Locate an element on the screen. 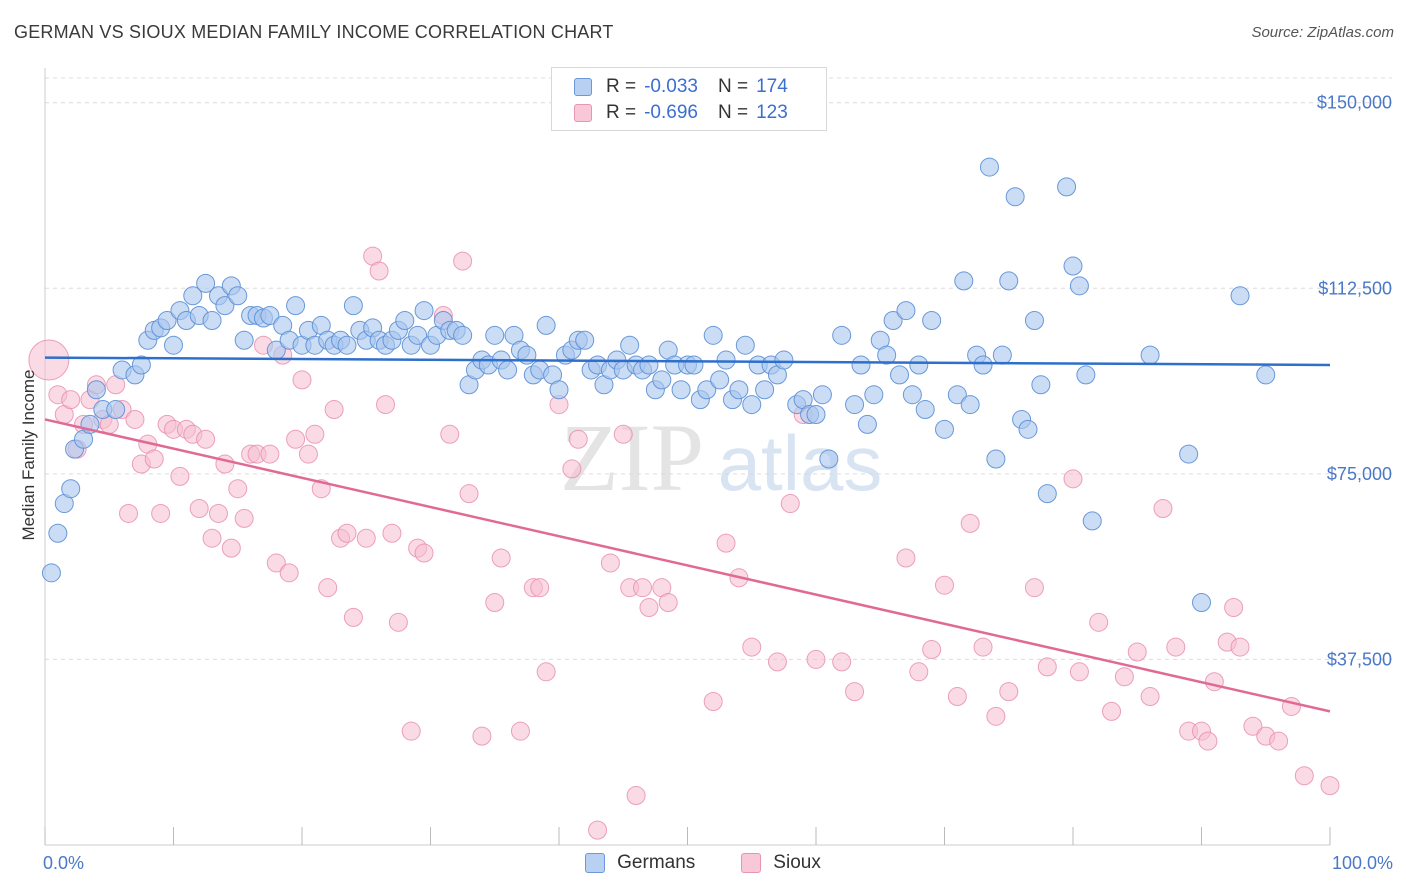  watermark-zip: ZIP is located at coordinates (632, 457).